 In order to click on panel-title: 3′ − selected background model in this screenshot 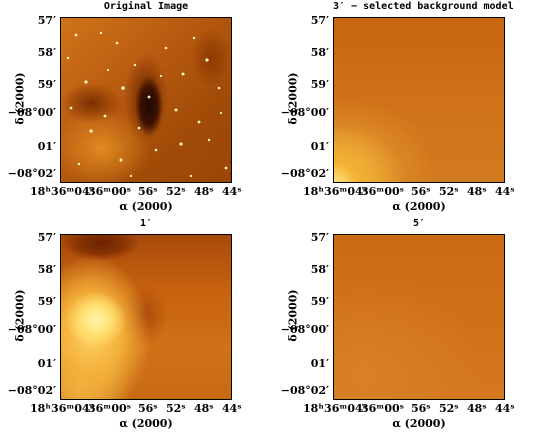, I will do `click(423, 6)`.